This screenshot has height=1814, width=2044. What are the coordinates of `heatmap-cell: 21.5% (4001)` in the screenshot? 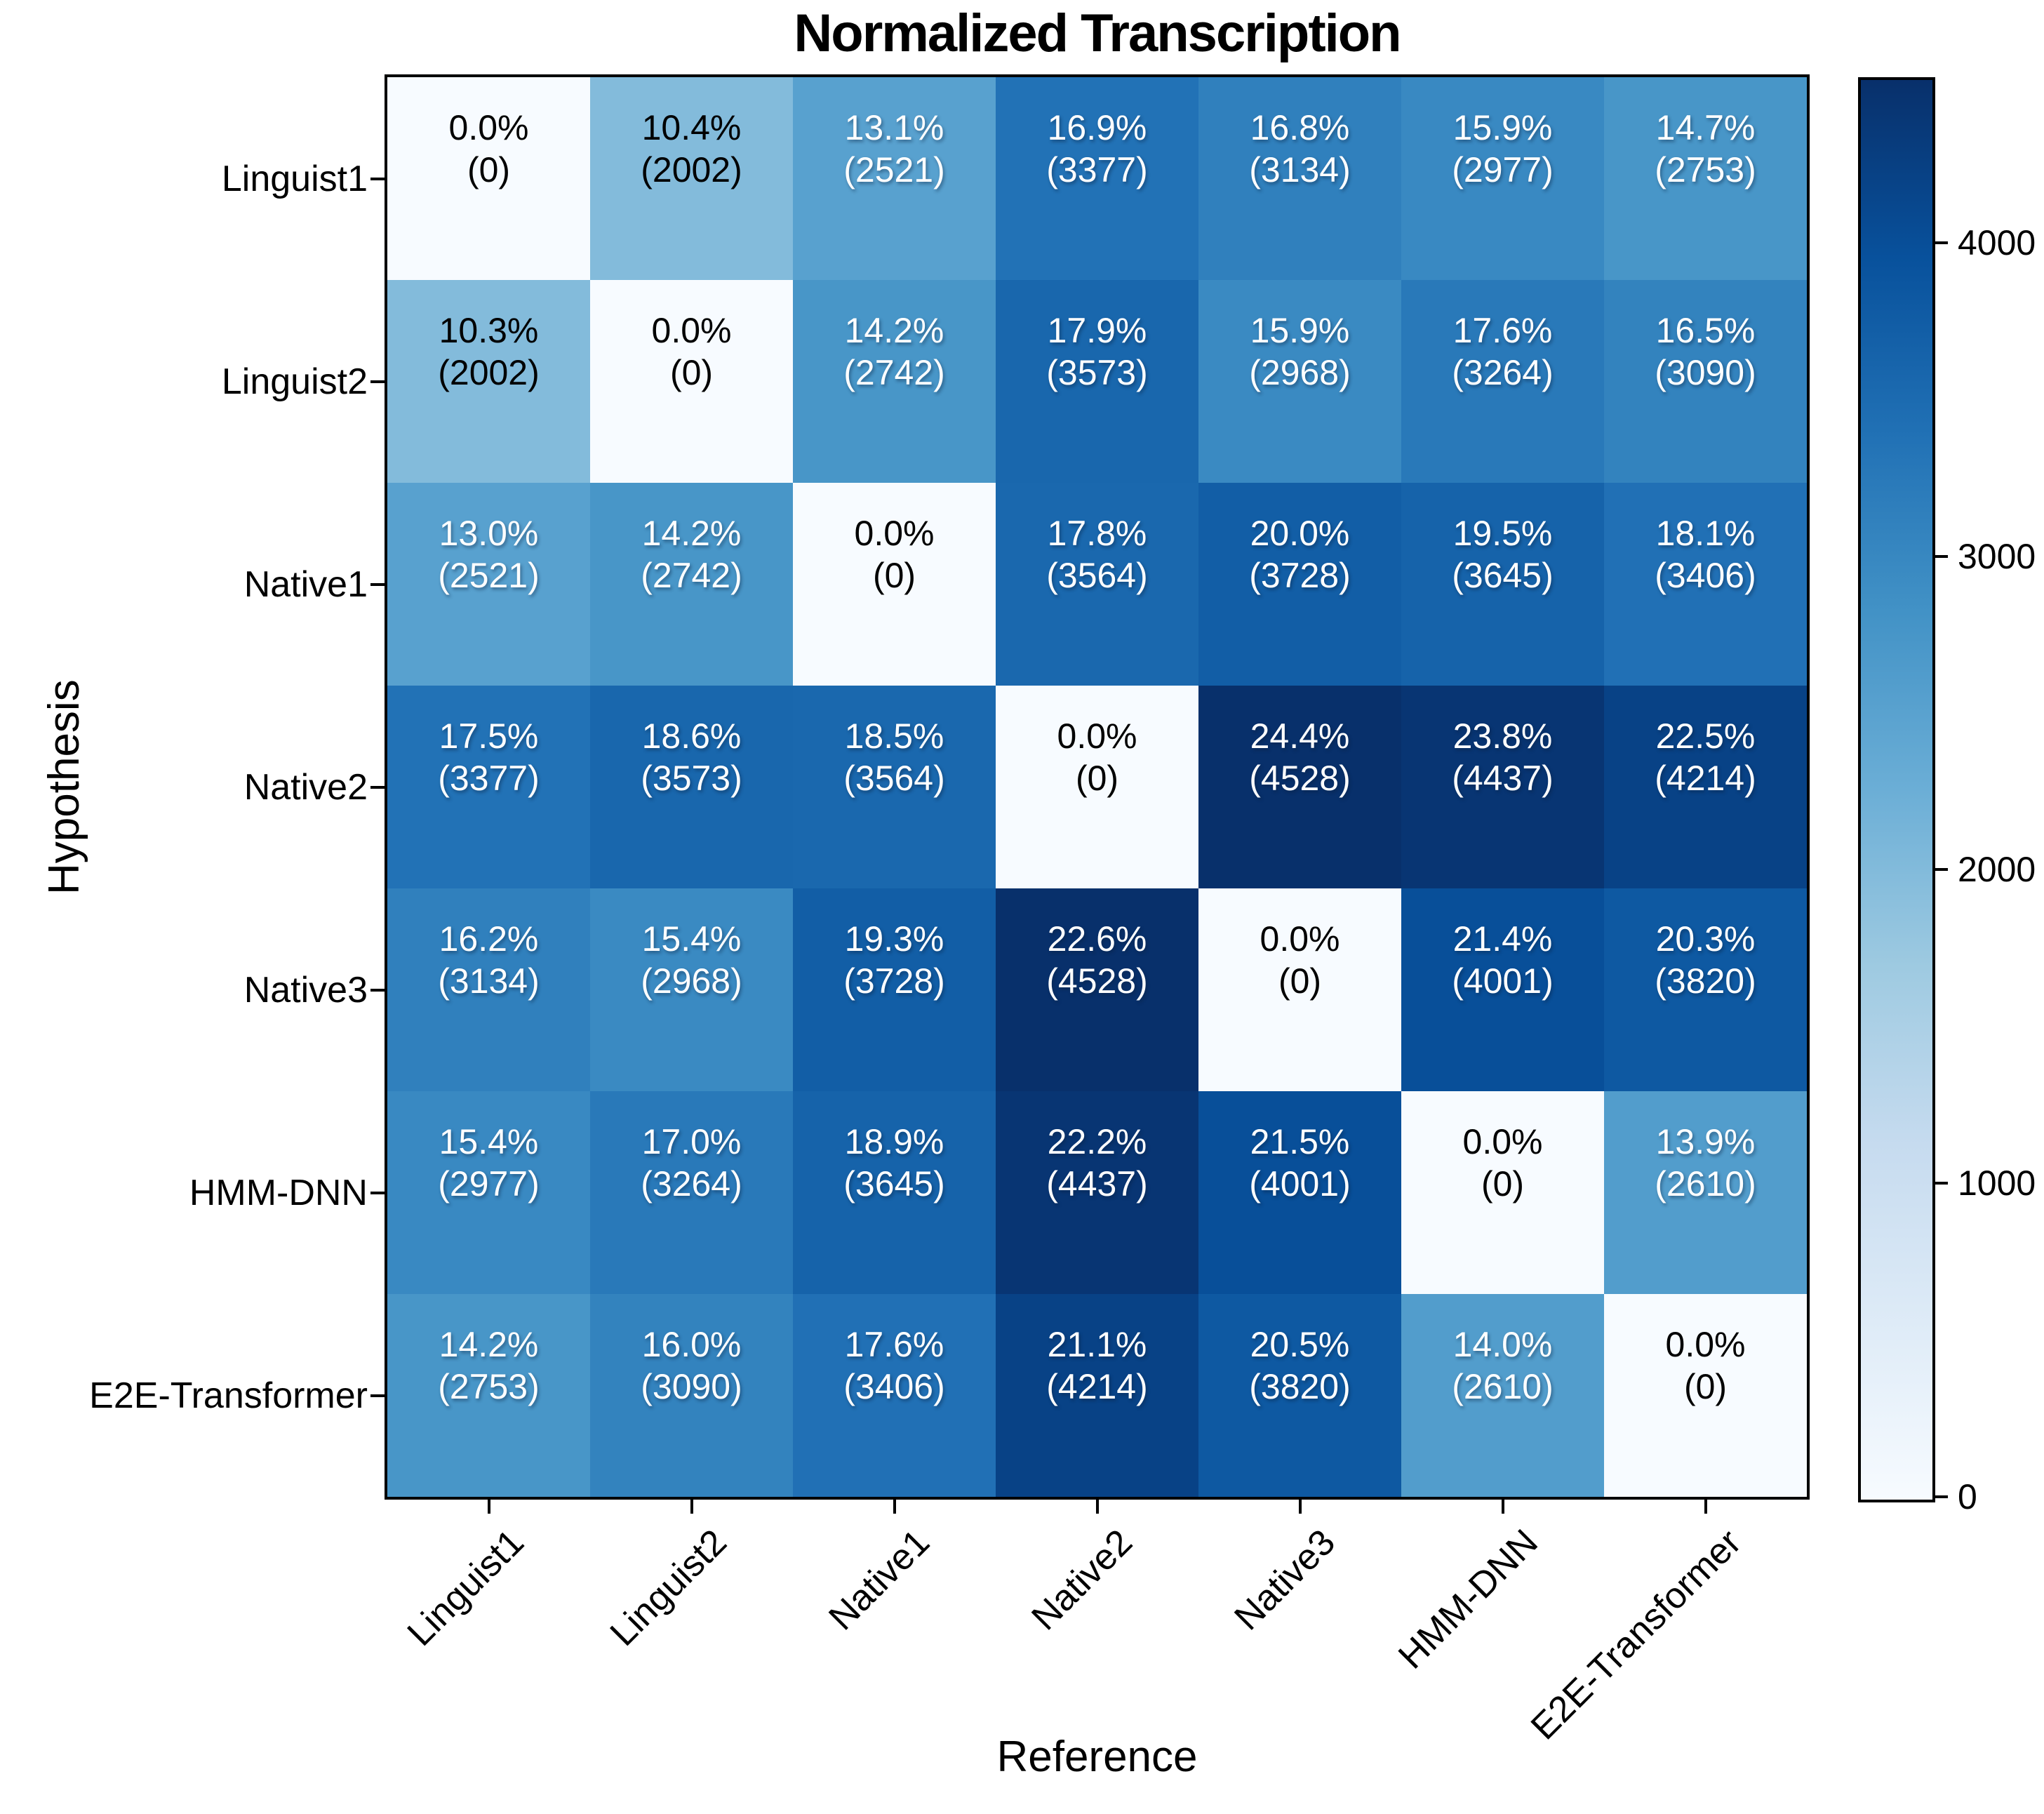 It's located at (1299, 1192).